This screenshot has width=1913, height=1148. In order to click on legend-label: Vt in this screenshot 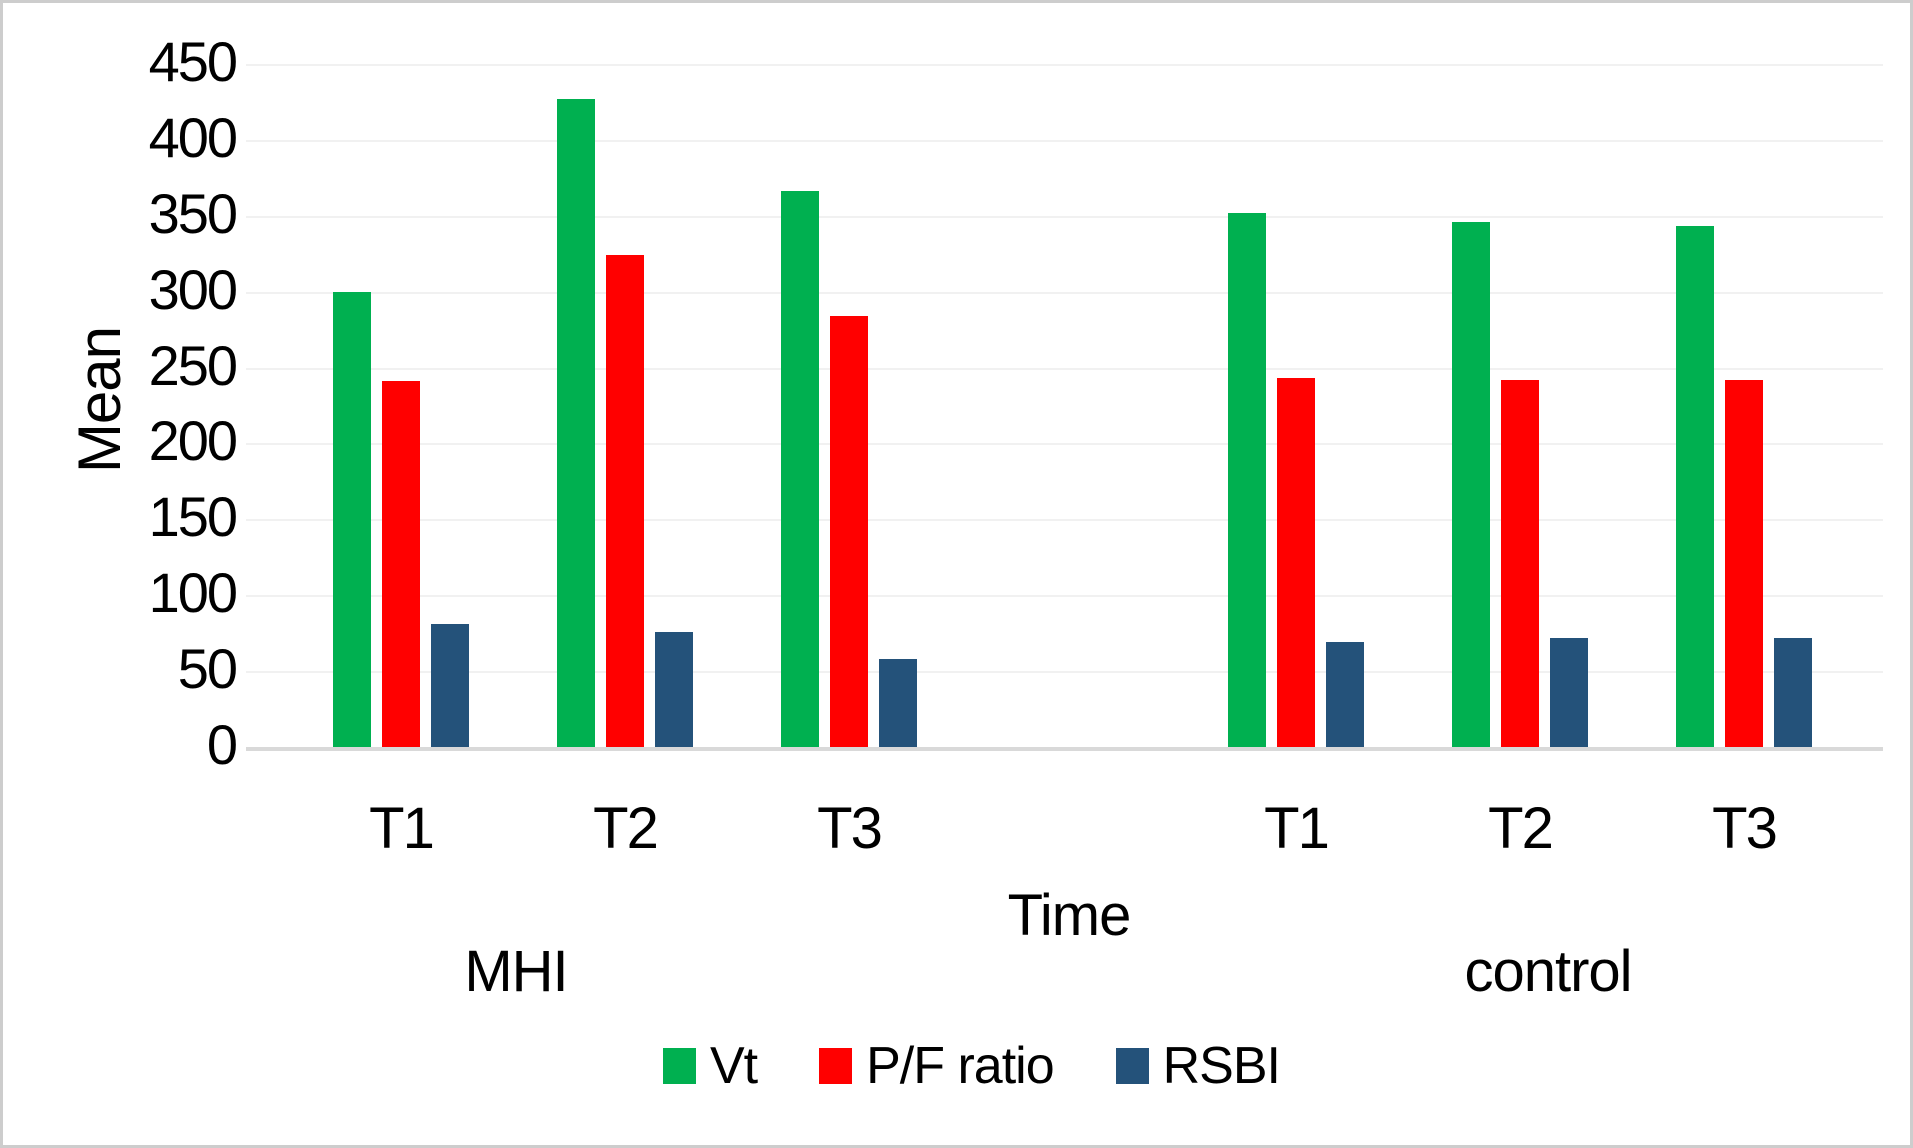, I will do `click(733, 1066)`.